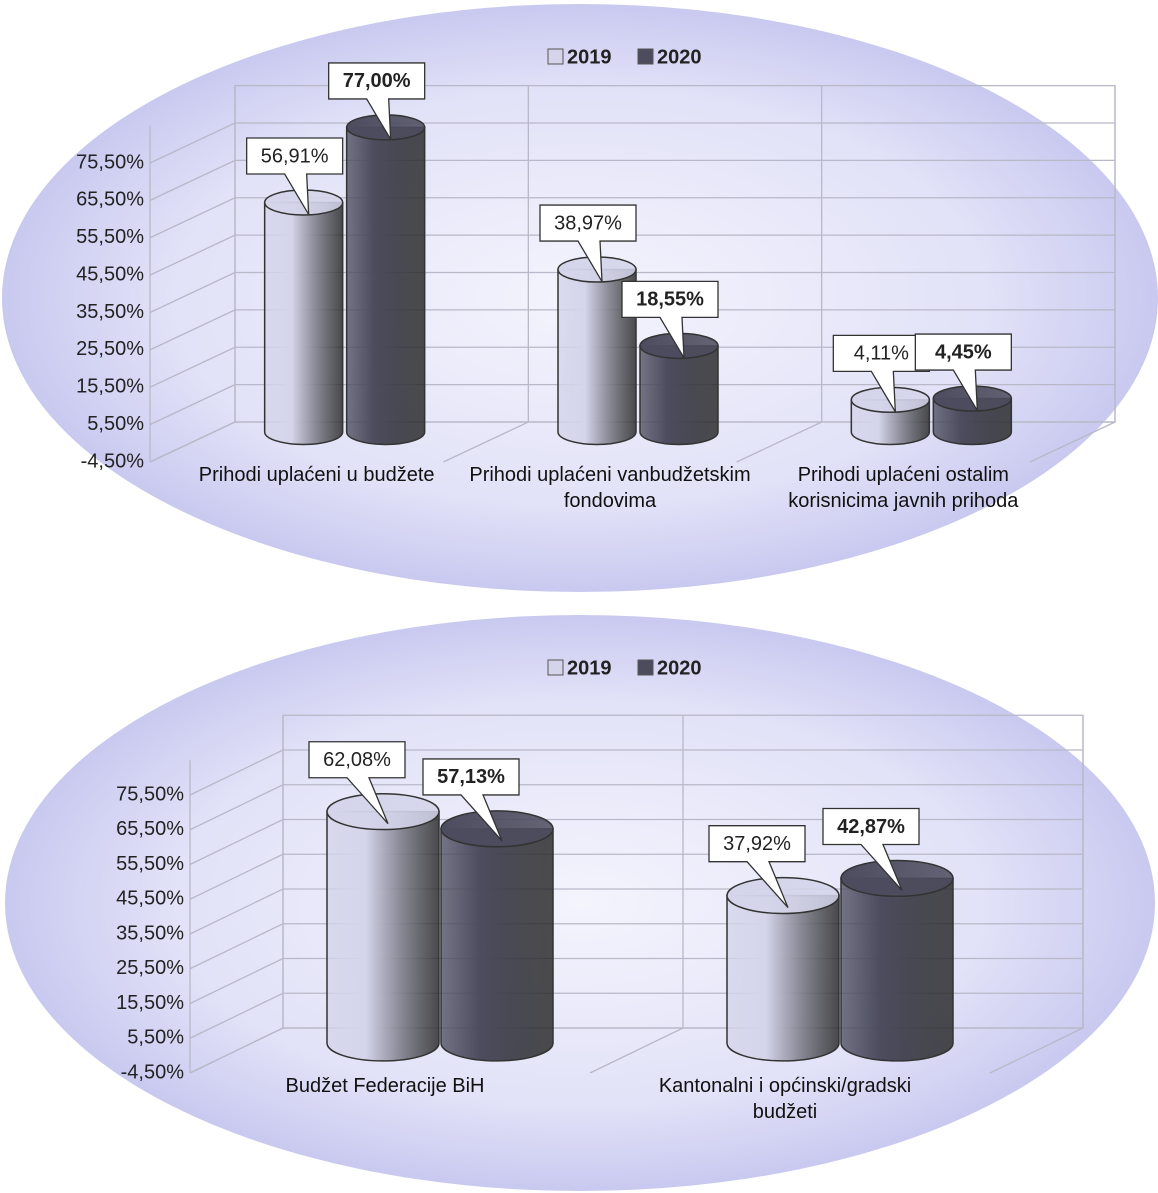  What do you see at coordinates (295, 156) in the screenshot?
I see `data-label: 56,91%` at bounding box center [295, 156].